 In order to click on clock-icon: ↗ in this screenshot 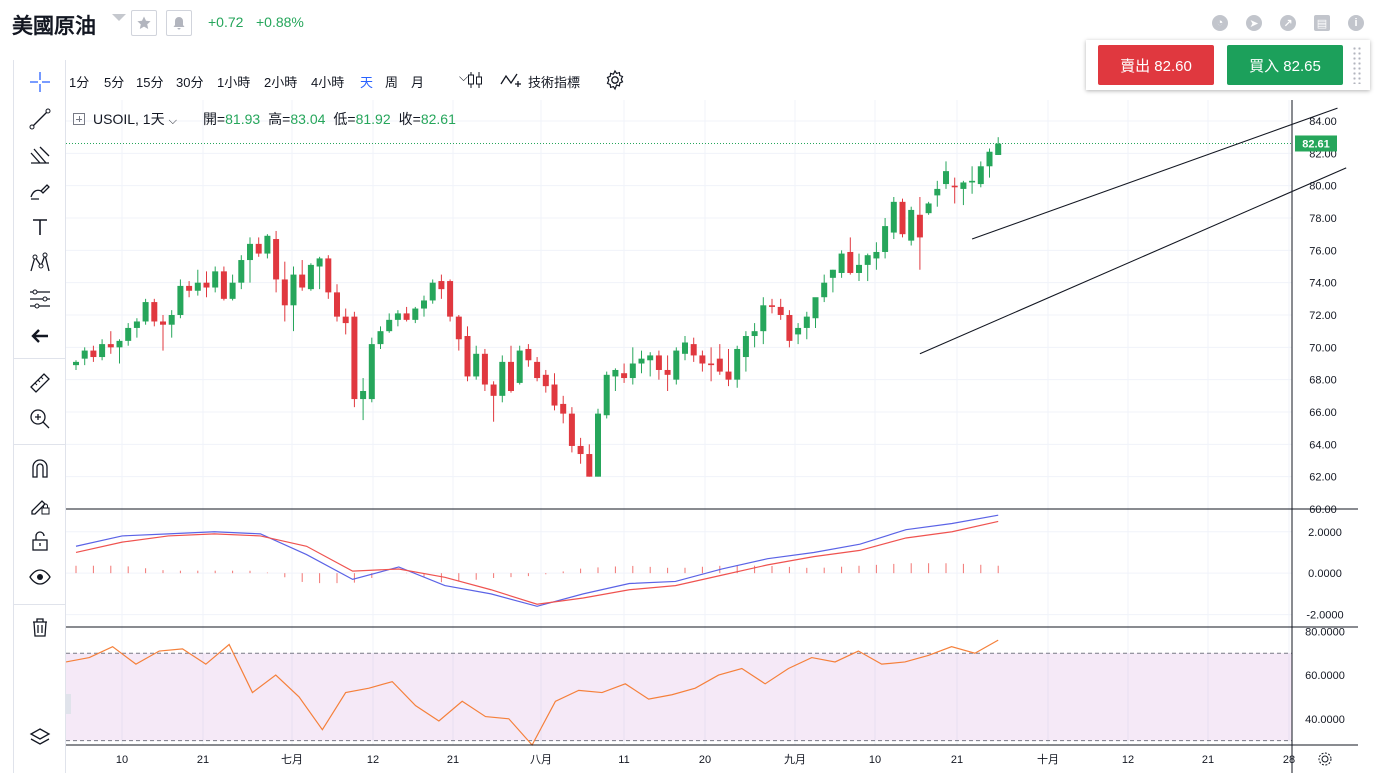, I will do `click(1288, 23)`.